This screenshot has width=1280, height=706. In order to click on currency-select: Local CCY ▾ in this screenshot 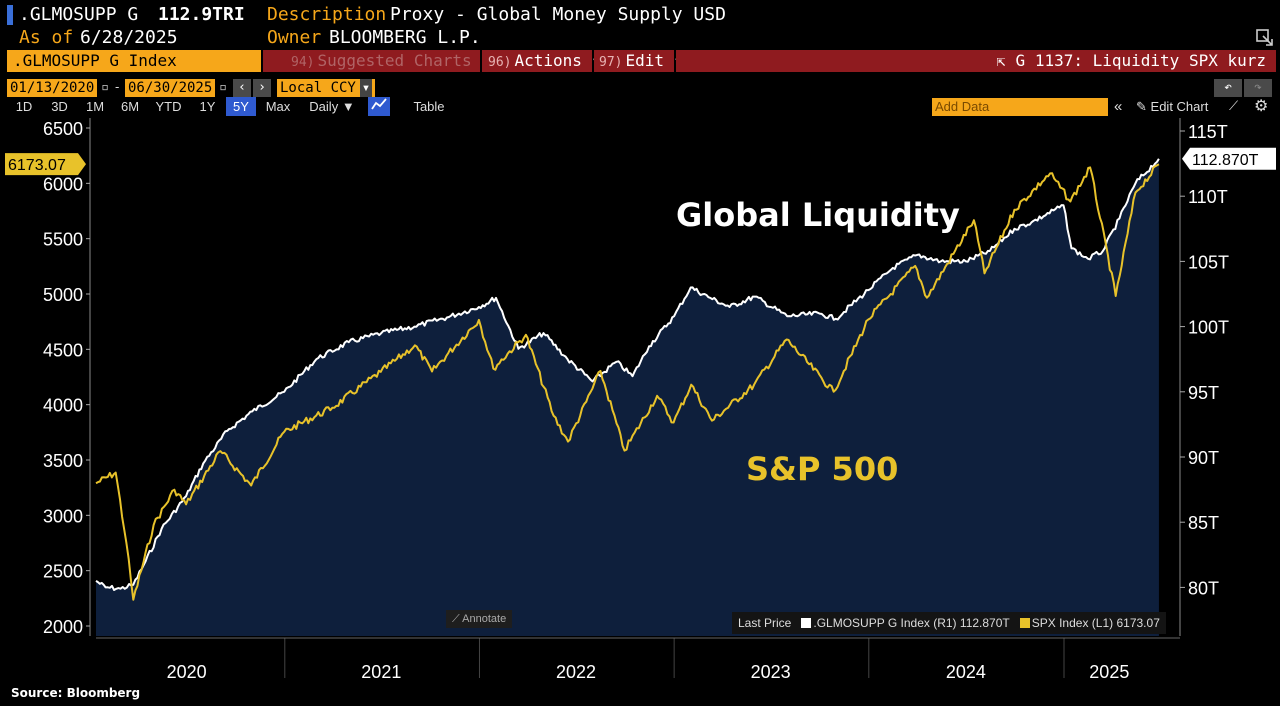, I will do `click(326, 88)`.